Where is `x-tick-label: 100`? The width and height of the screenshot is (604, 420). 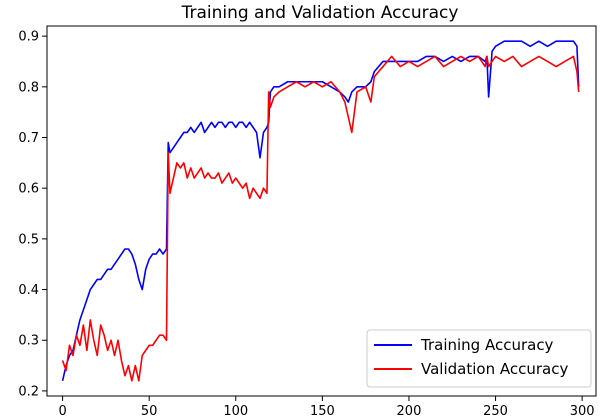 x-tick-label: 100 is located at coordinates (235, 411).